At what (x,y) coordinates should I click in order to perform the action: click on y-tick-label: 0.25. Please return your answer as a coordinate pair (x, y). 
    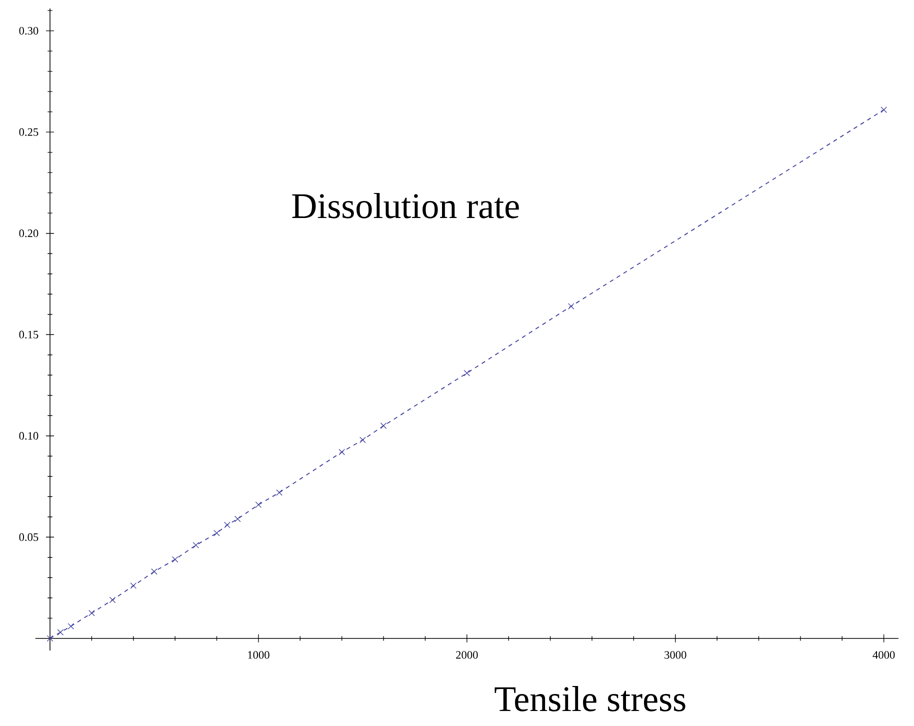
    Looking at the image, I should click on (28, 132).